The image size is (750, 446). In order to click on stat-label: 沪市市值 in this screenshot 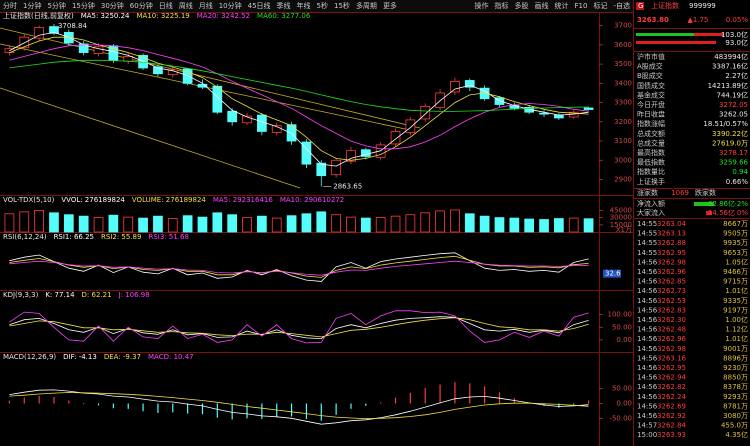, I will do `click(651, 56)`.